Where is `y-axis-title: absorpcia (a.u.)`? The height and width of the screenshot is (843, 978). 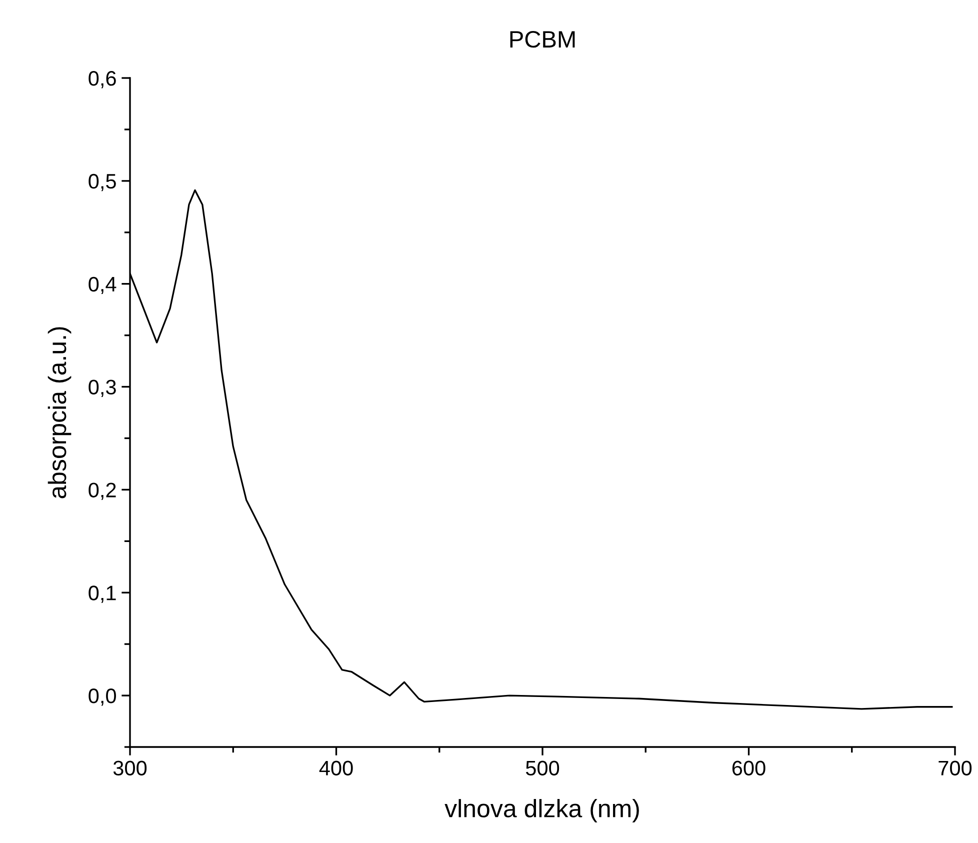 y-axis-title: absorpcia (a.u.) is located at coordinates (60, 412).